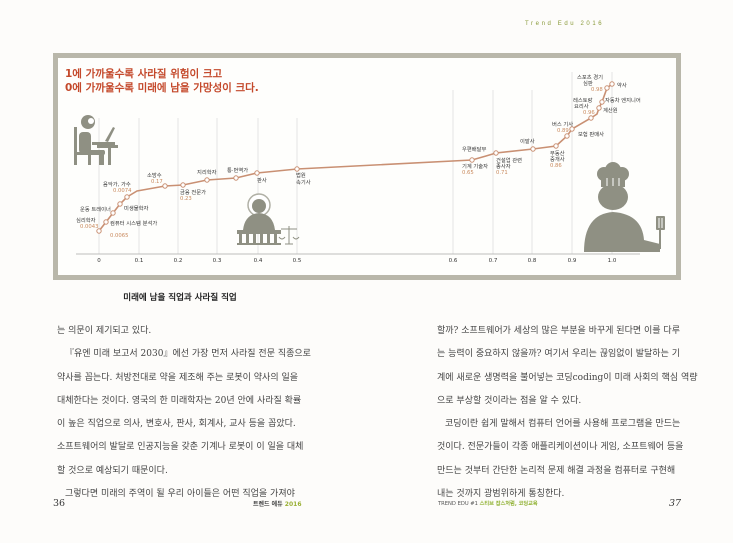  I want to click on paragraph-line: 이 높은 직업으로 의사, 변호사, 판사, 회계사, 교사 등을 꼽았다., so click(176, 424).